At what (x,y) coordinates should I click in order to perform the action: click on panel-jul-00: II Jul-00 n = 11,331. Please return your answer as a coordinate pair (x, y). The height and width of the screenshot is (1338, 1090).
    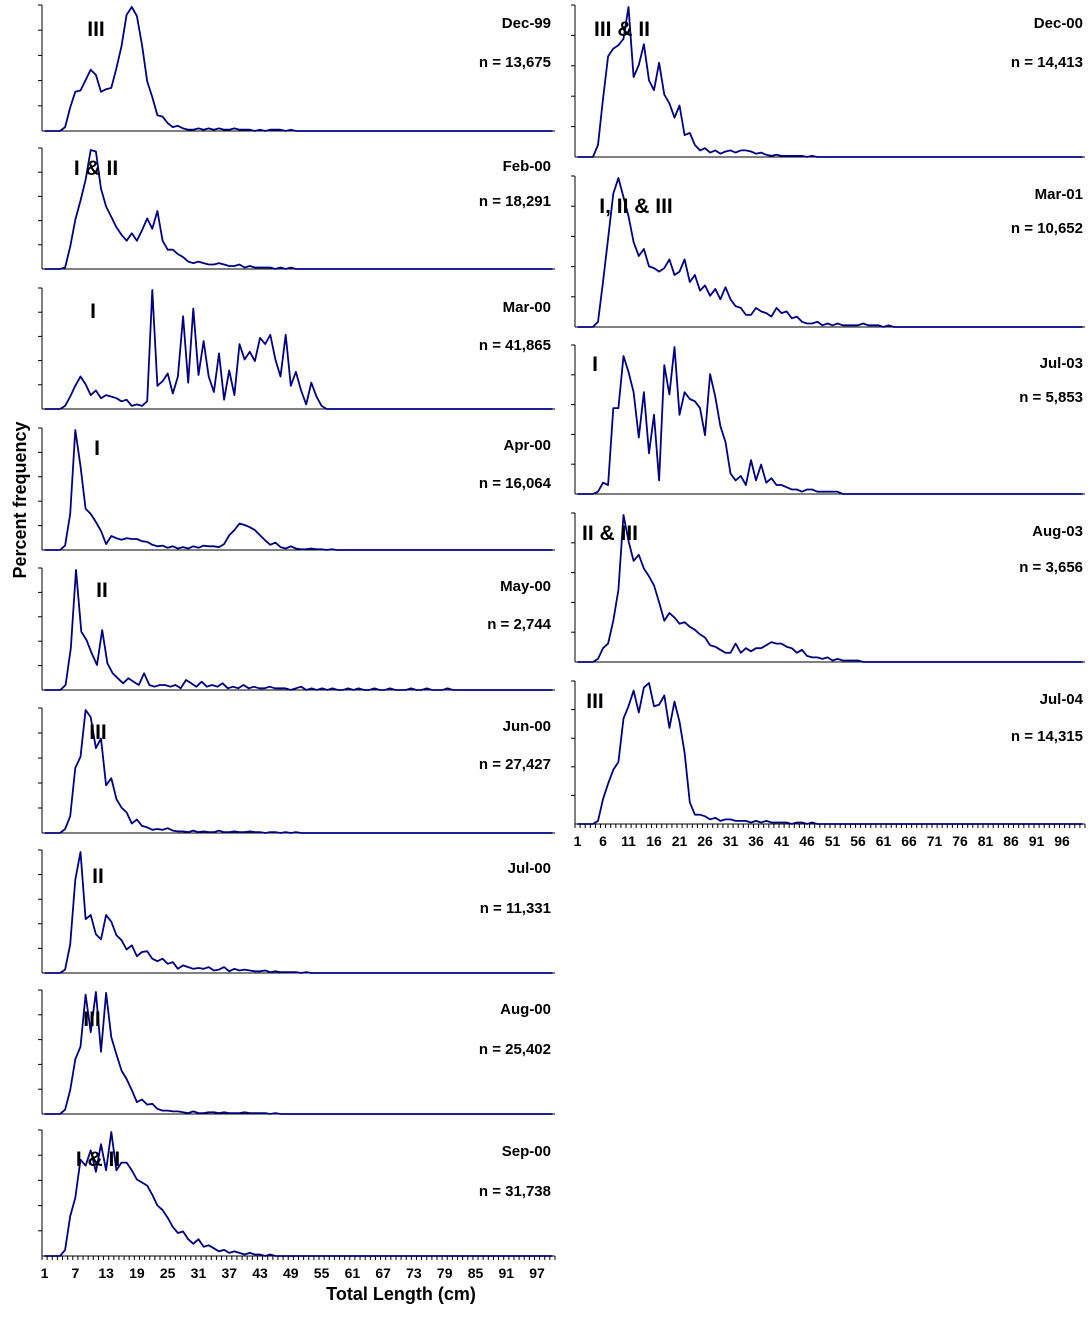
    Looking at the image, I should click on (296, 911).